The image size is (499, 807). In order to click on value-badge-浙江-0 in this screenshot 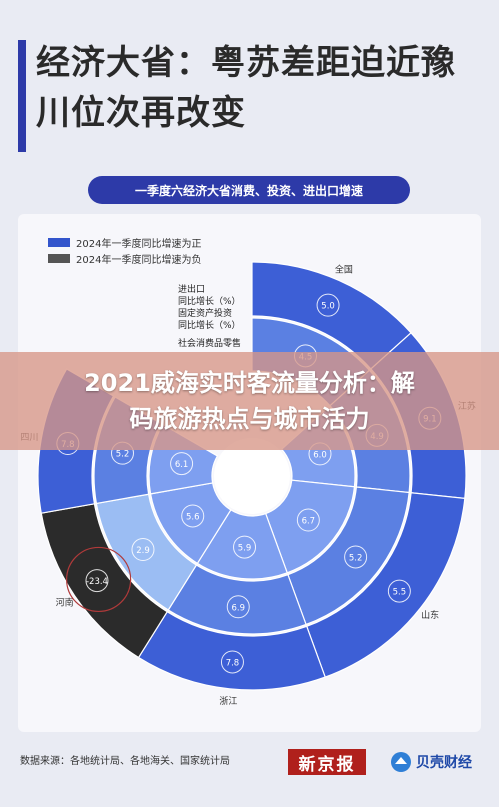, I will do `click(232, 662)`.